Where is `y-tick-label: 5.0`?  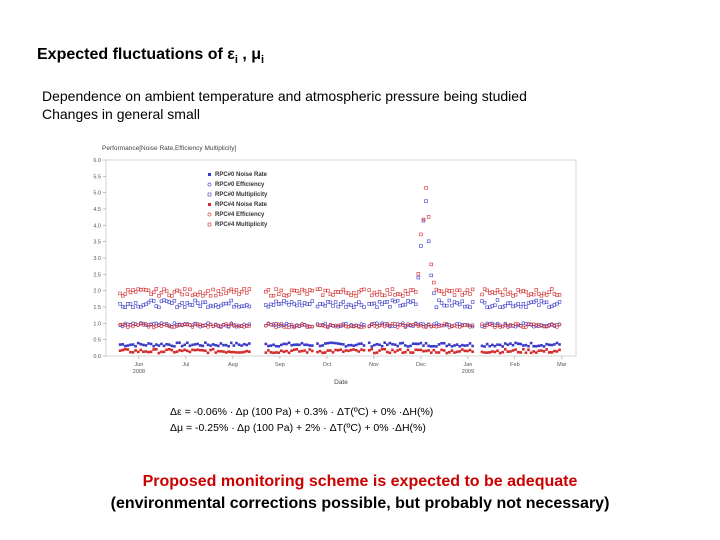 y-tick-label: 5.0 is located at coordinates (97, 194).